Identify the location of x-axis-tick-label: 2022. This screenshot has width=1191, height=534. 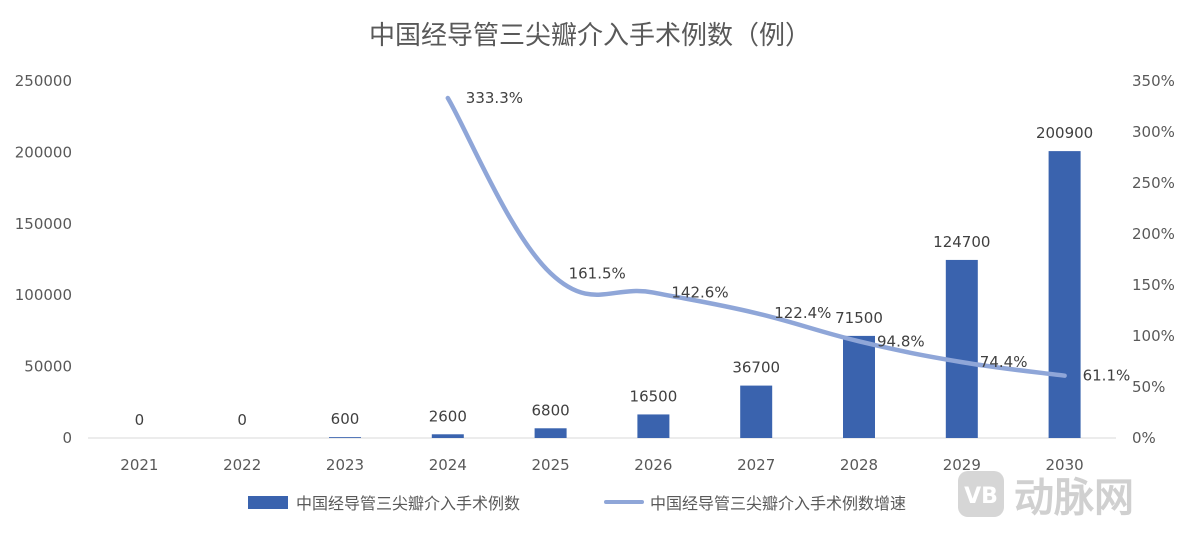
(242, 465).